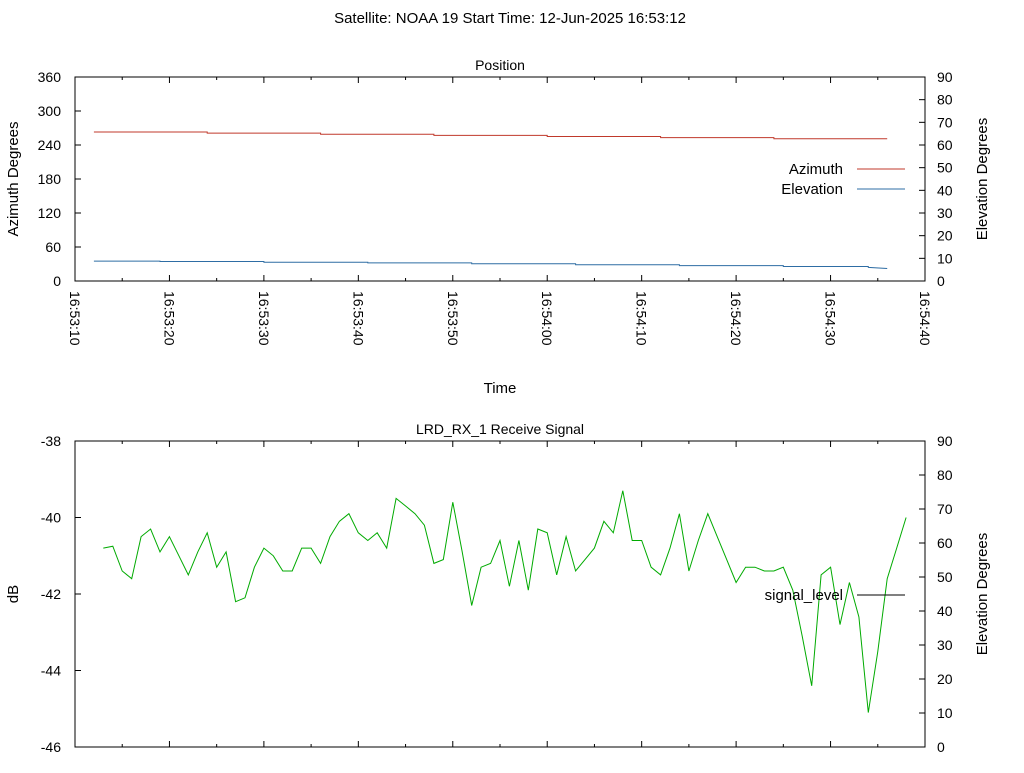 Image resolution: width=1024 pixels, height=773 pixels. I want to click on y-tick-label: -38, so click(51, 441).